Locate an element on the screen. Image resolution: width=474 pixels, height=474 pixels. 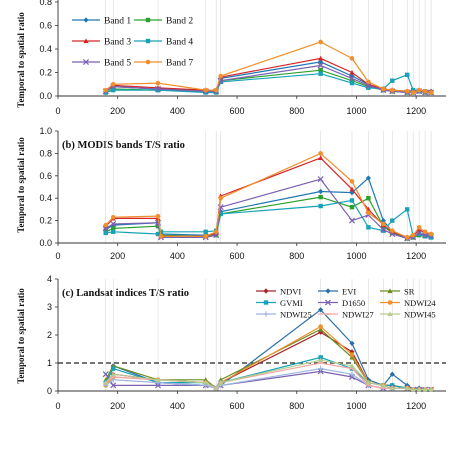
legend-label-band-5: Band 5 is located at coordinates (117, 63).